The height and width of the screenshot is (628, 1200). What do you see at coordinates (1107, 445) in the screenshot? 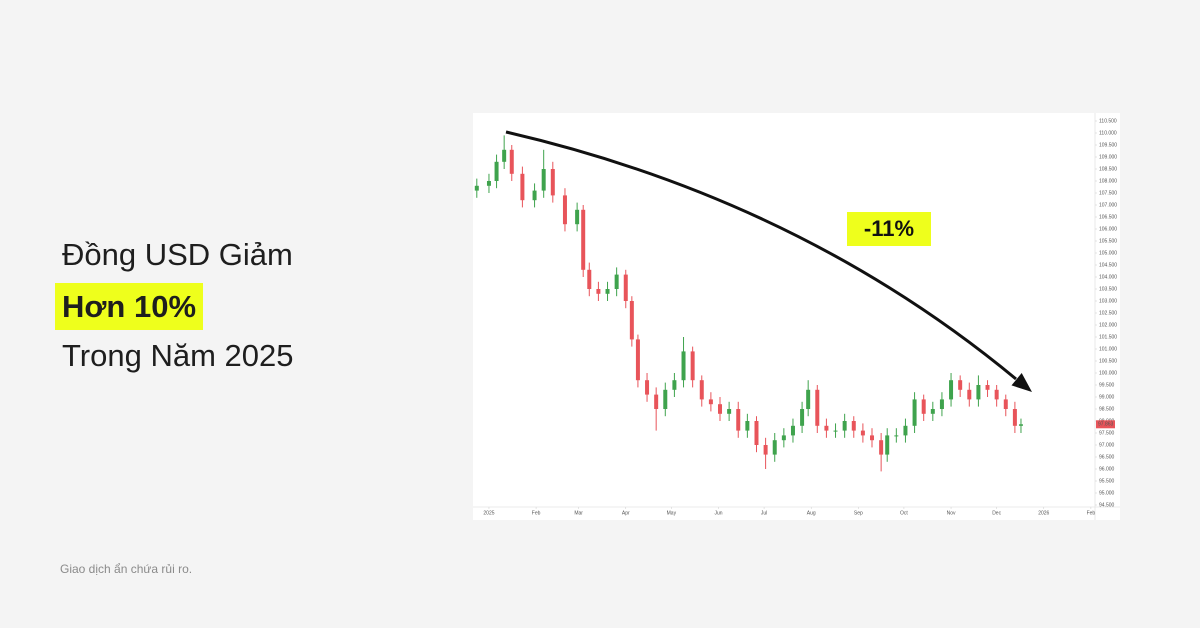
I see `y-tick-label: 97.000` at bounding box center [1107, 445].